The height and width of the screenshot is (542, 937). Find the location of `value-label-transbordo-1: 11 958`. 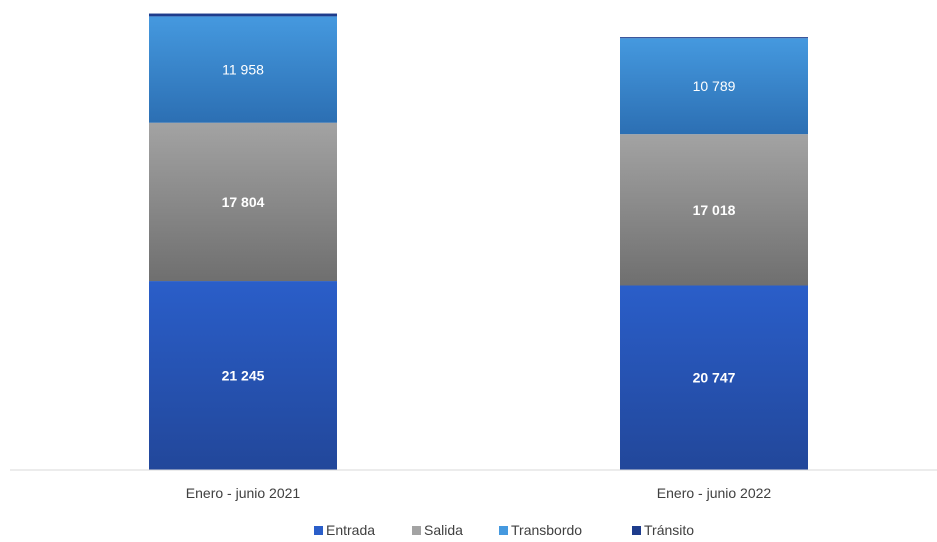

value-label-transbordo-1: 11 958 is located at coordinates (243, 70).